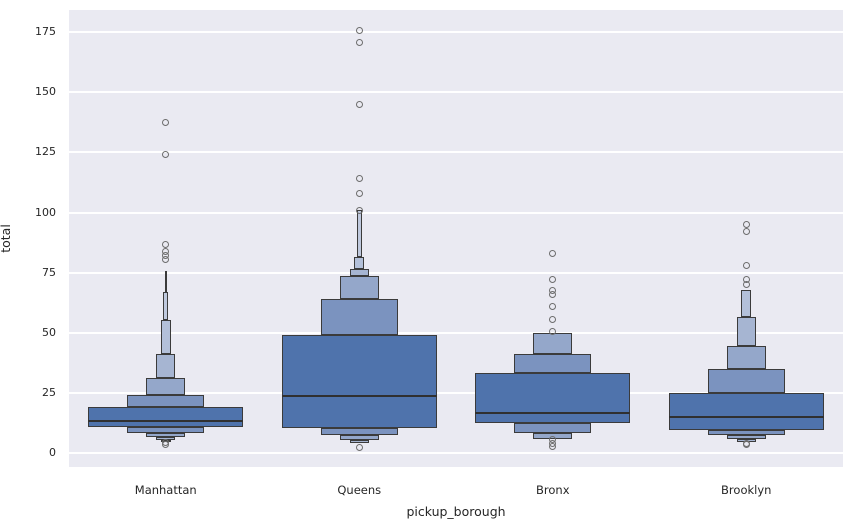  What do you see at coordinates (456, 511) in the screenshot?
I see `x-axis-title: pickup_borough` at bounding box center [456, 511].